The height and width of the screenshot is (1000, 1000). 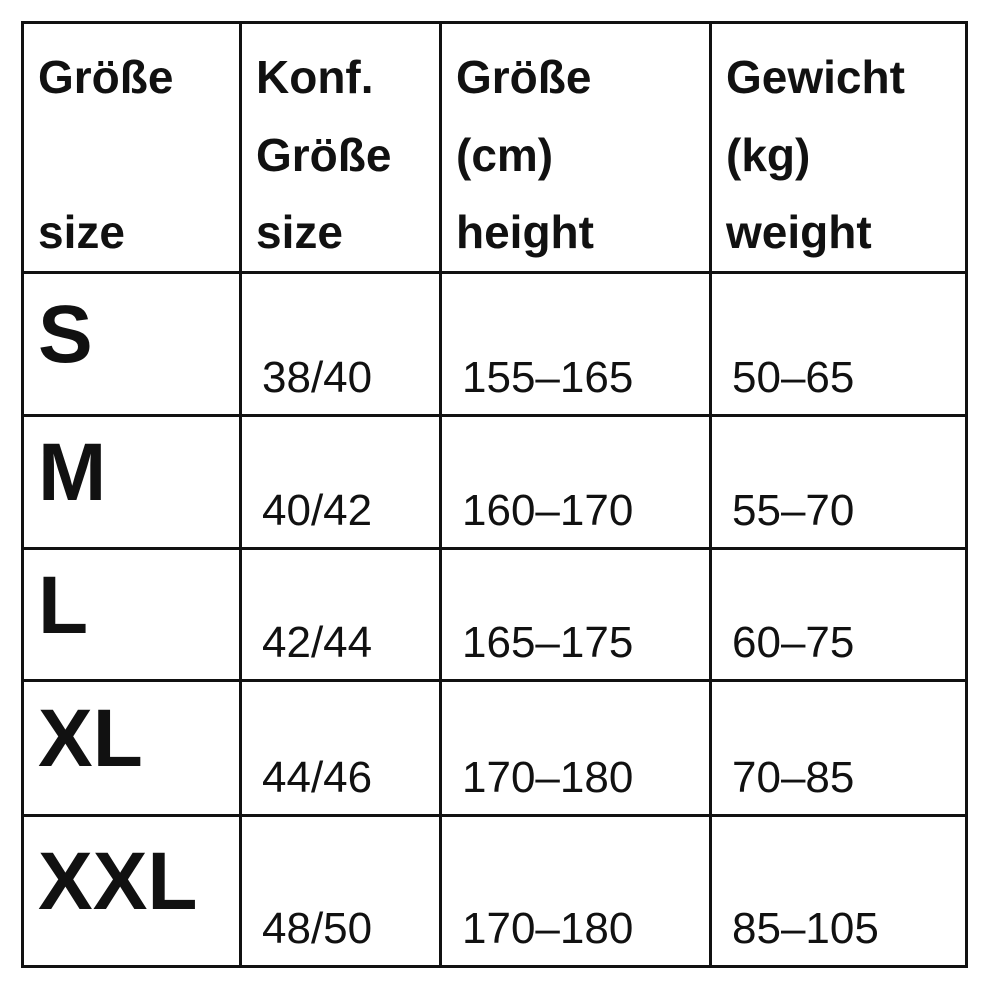 What do you see at coordinates (340, 614) in the screenshot?
I see `data-cell: 42/44` at bounding box center [340, 614].